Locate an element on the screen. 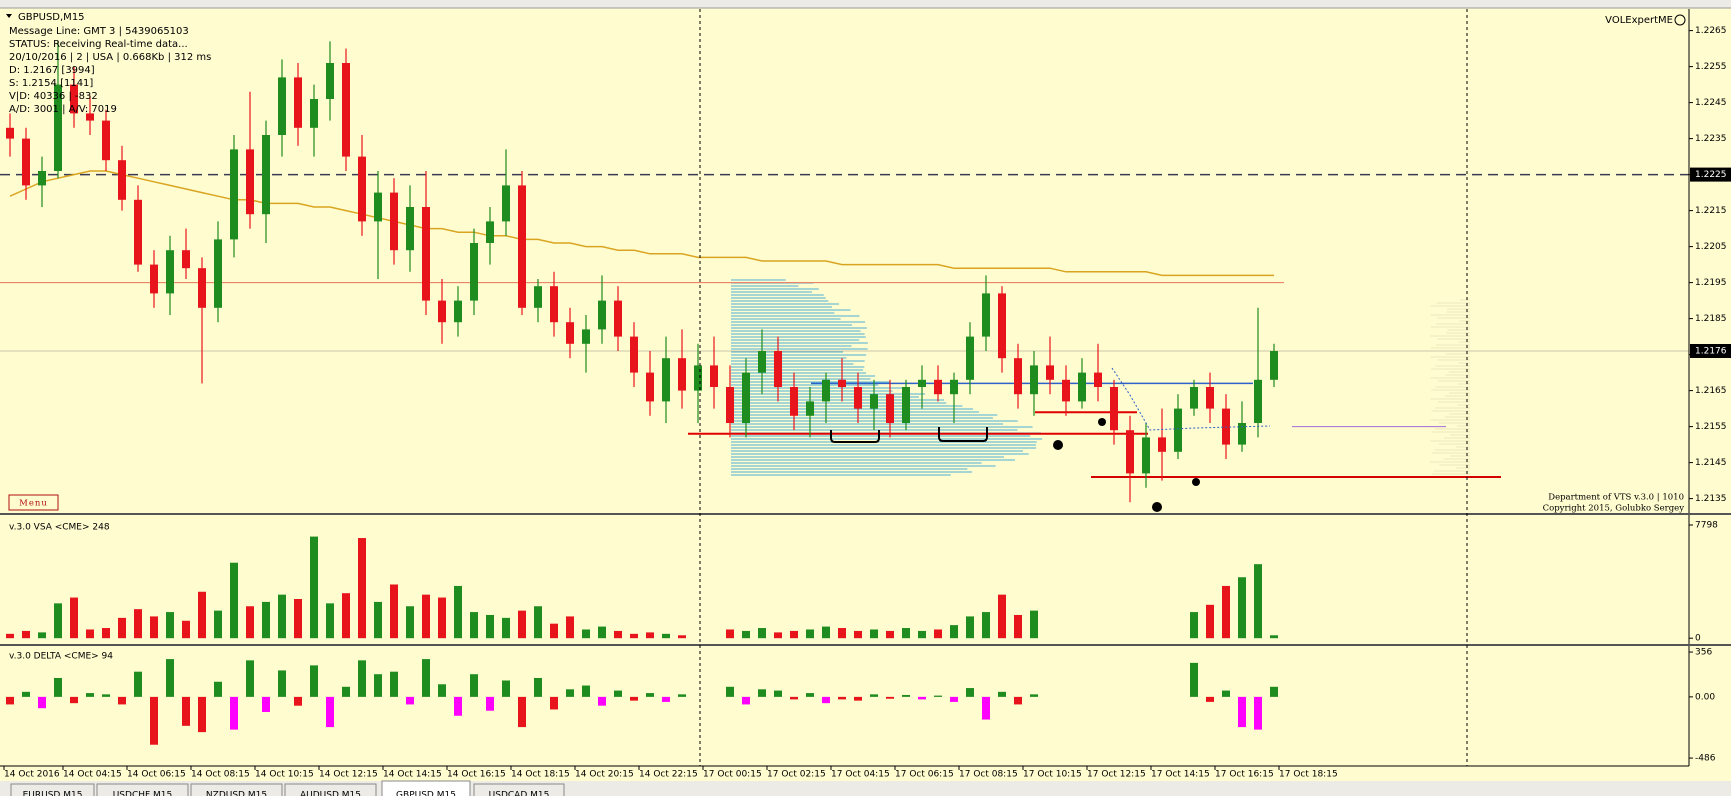  symbol-tab-label: USDCHF,M15 is located at coordinates (143, 793).